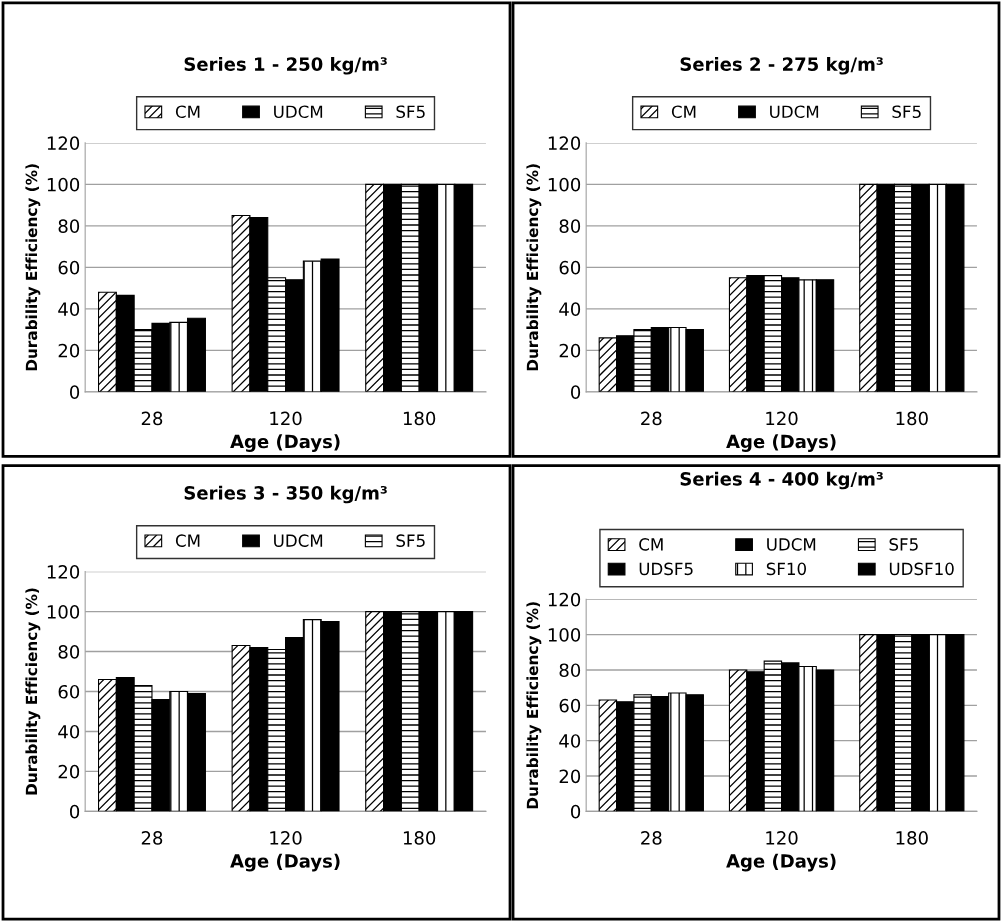  What do you see at coordinates (285, 65) in the screenshot?
I see `chart-title: Series 1 - 250 kg/m³` at bounding box center [285, 65].